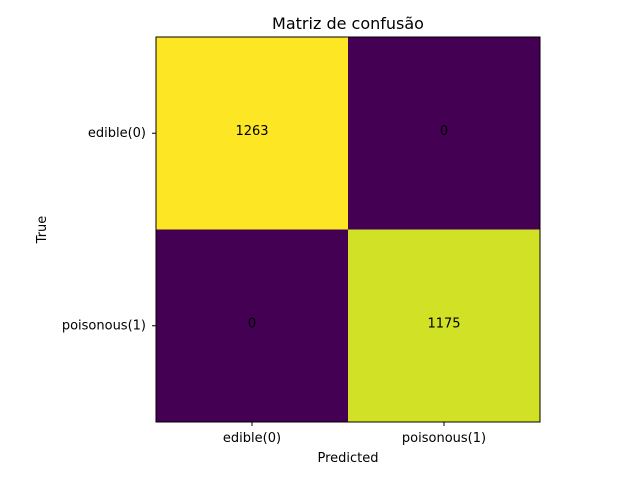 The height and width of the screenshot is (484, 640). I want to click on heatmap-cell-r0-c0, so click(252, 133).